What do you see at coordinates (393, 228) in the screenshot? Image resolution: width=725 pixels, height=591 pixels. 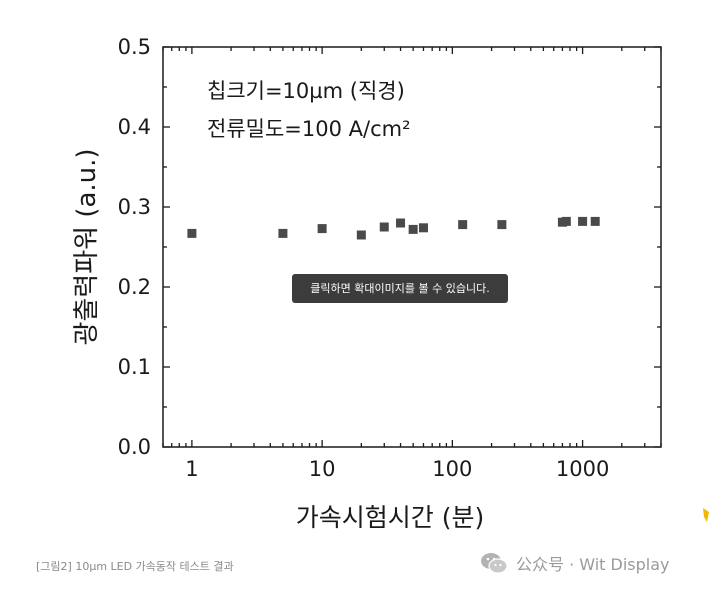 I see `data-points` at bounding box center [393, 228].